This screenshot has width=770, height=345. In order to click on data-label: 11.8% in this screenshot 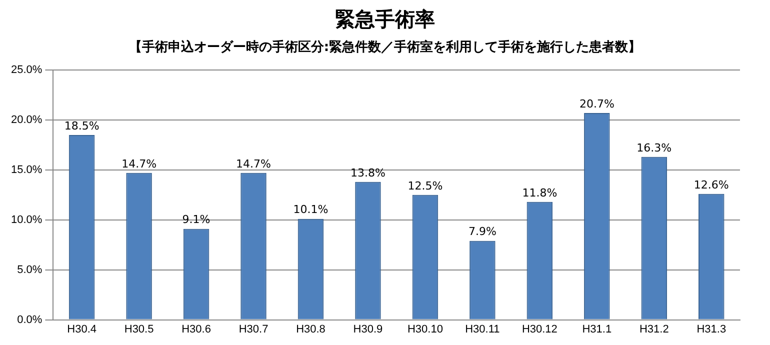, I will do `click(540, 193)`.